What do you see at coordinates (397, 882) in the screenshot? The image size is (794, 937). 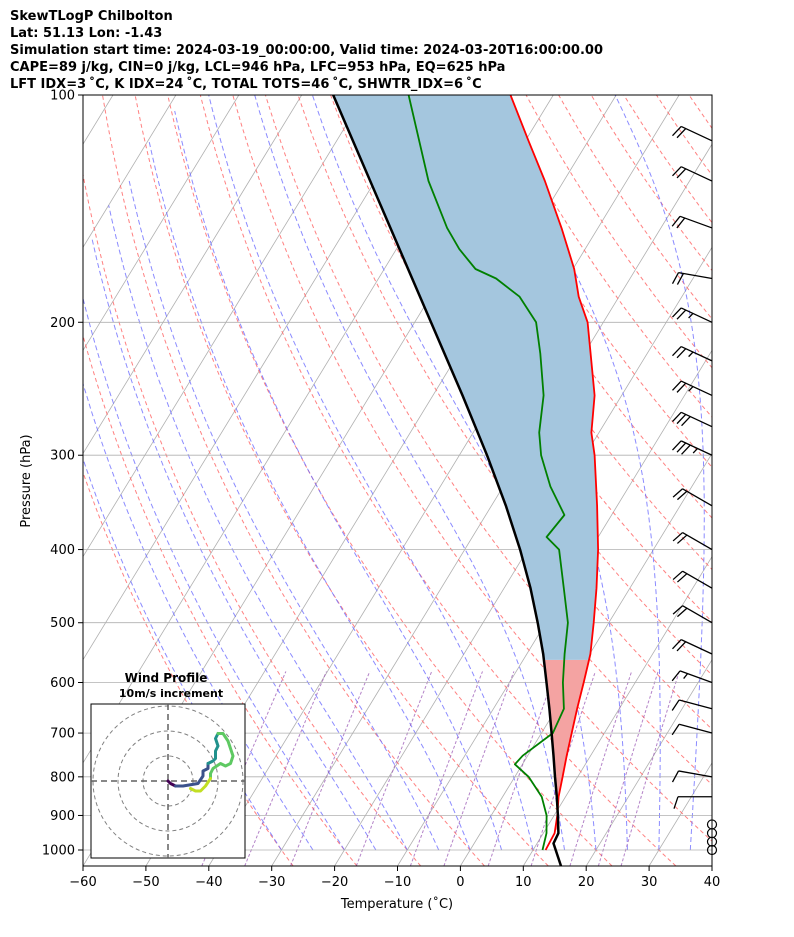 I see `x-tick-label: −10` at bounding box center [397, 882].